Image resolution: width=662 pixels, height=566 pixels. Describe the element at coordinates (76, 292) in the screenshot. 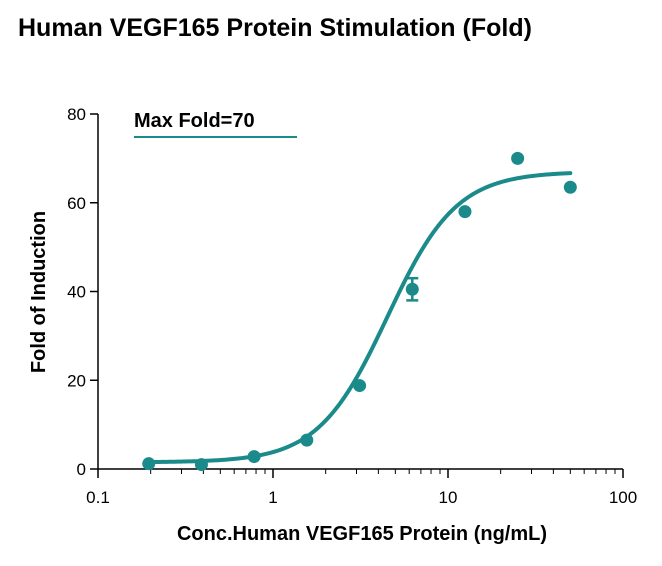

I see `y-tick-label-40: 40` at that location.